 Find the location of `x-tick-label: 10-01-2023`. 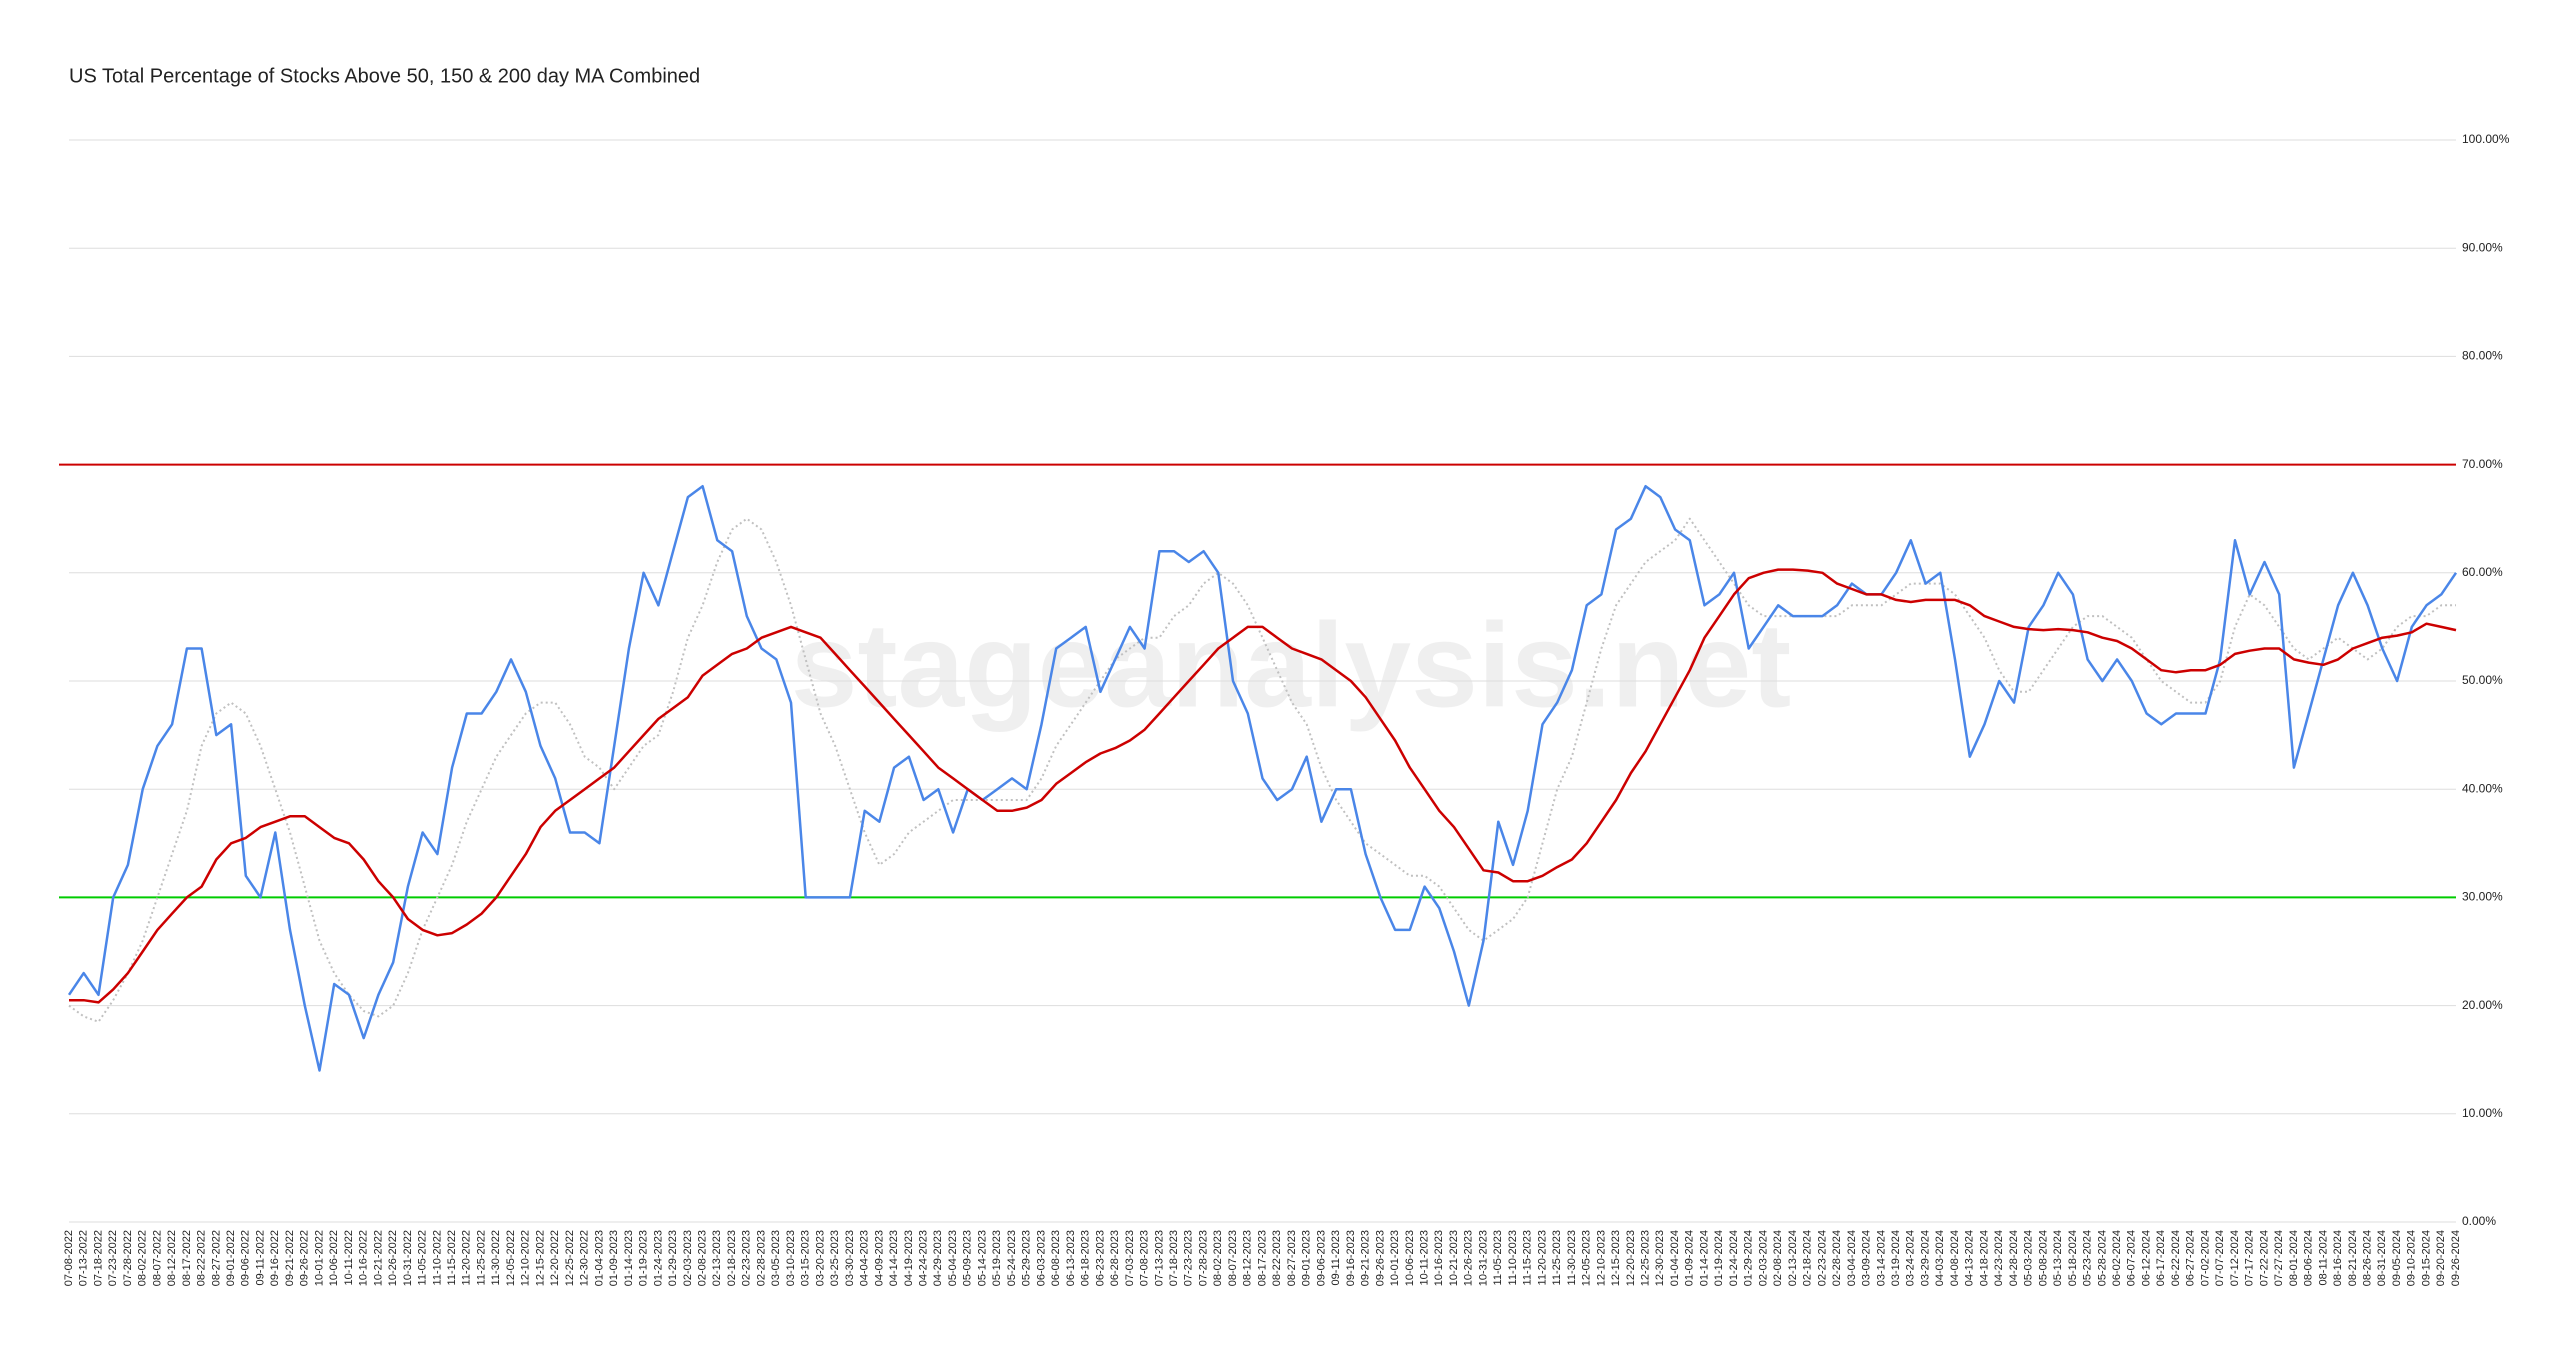

x-tick-label: 10-01-2023 is located at coordinates (1395, 1258).